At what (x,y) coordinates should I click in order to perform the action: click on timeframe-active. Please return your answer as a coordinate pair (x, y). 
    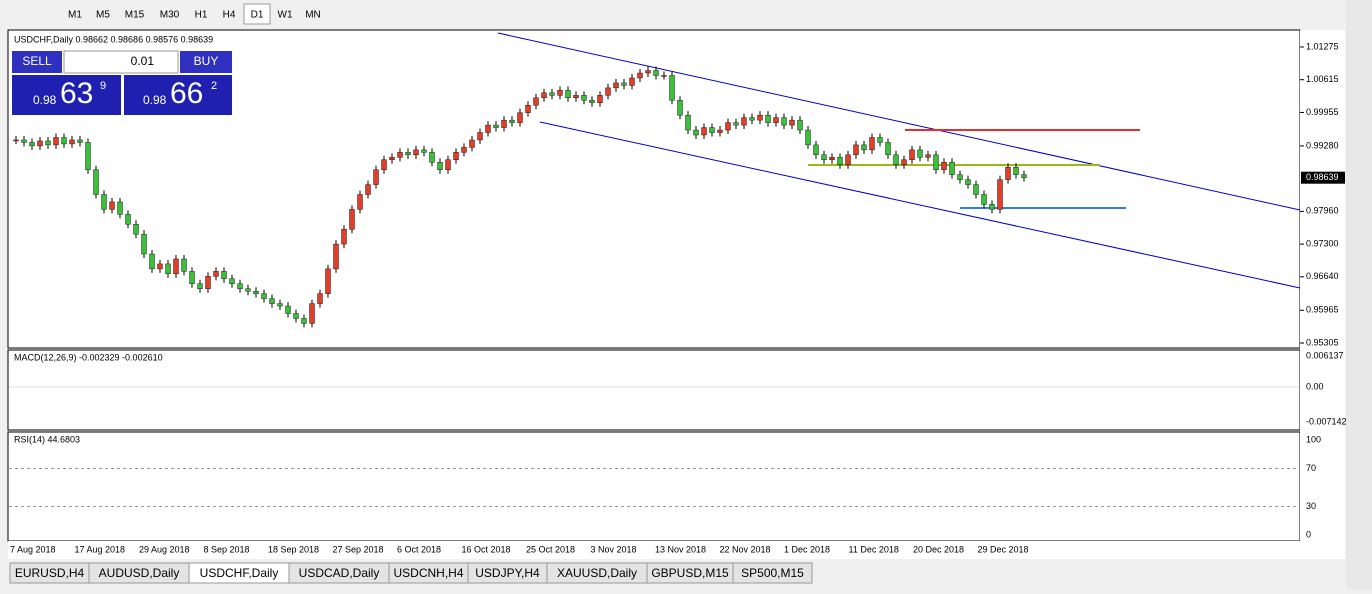
    Looking at the image, I should click on (257, 14).